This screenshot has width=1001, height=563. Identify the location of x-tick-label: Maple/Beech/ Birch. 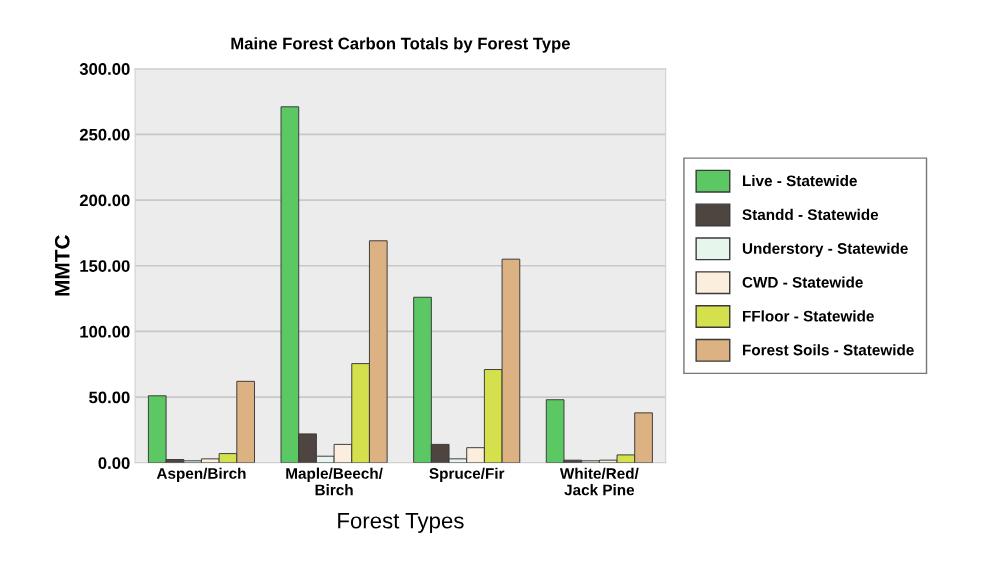
(334, 481).